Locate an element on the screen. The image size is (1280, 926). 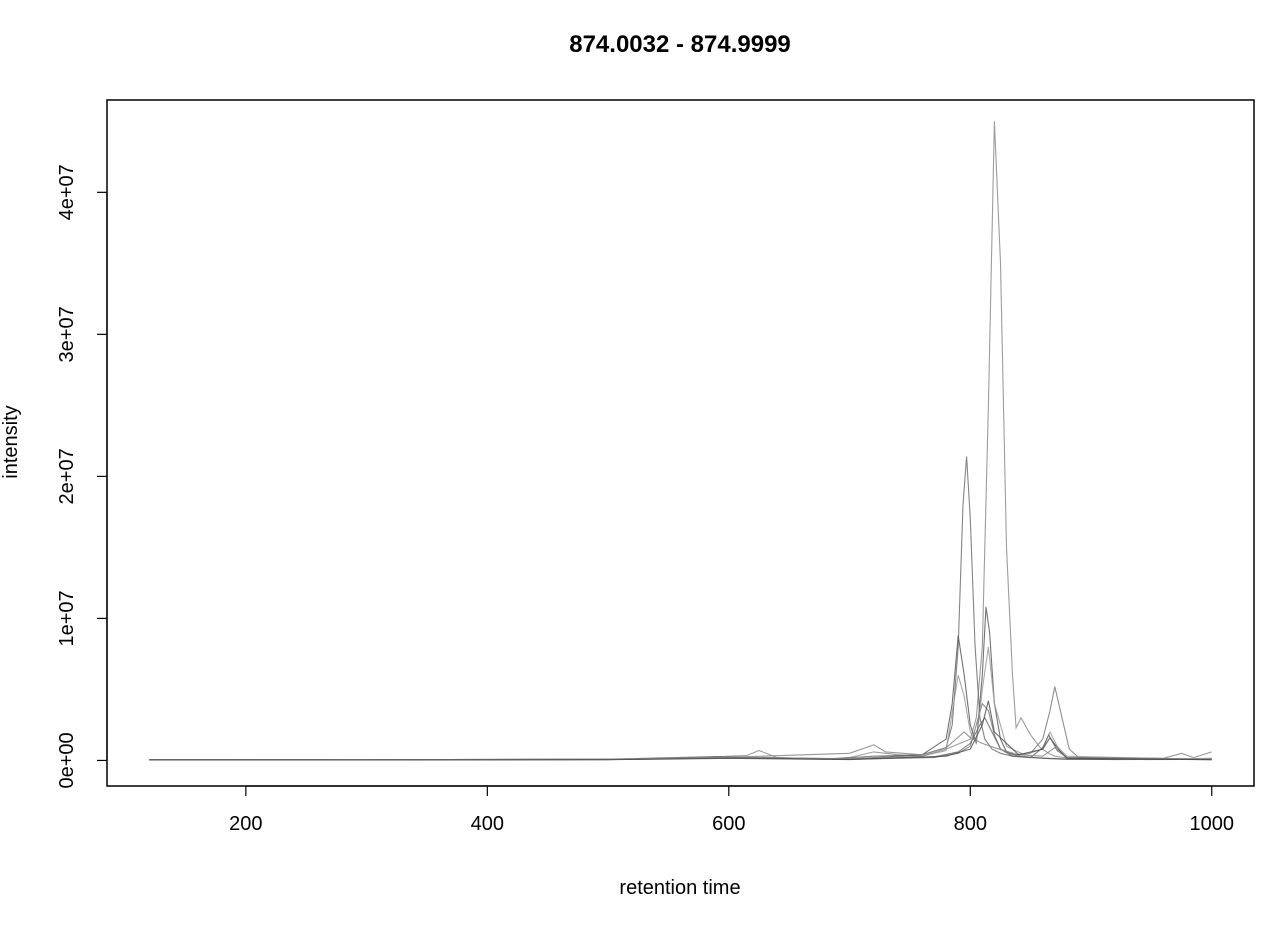
y-axis: 0e+00 1e+07 2e+07 3e+07 4e+07 is located at coordinates (82, 476).